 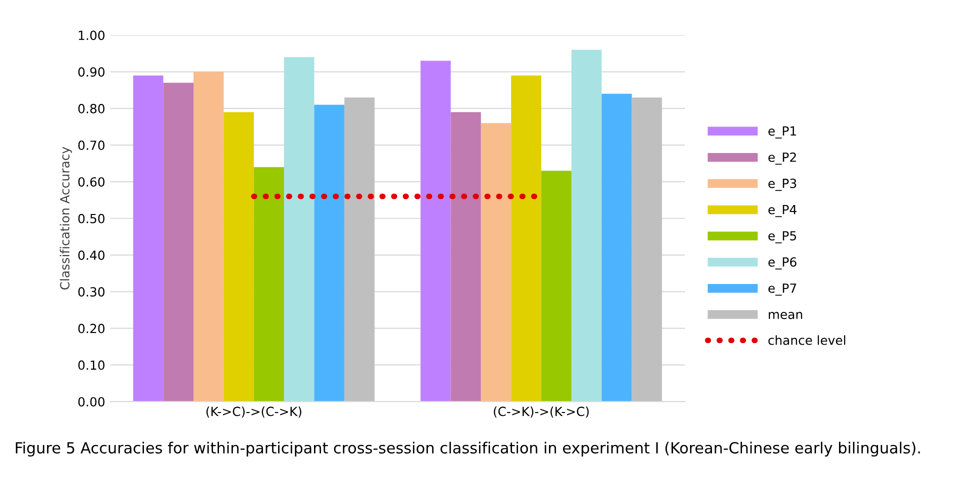 What do you see at coordinates (782, 211) in the screenshot?
I see `legend-label: e_P4` at bounding box center [782, 211].